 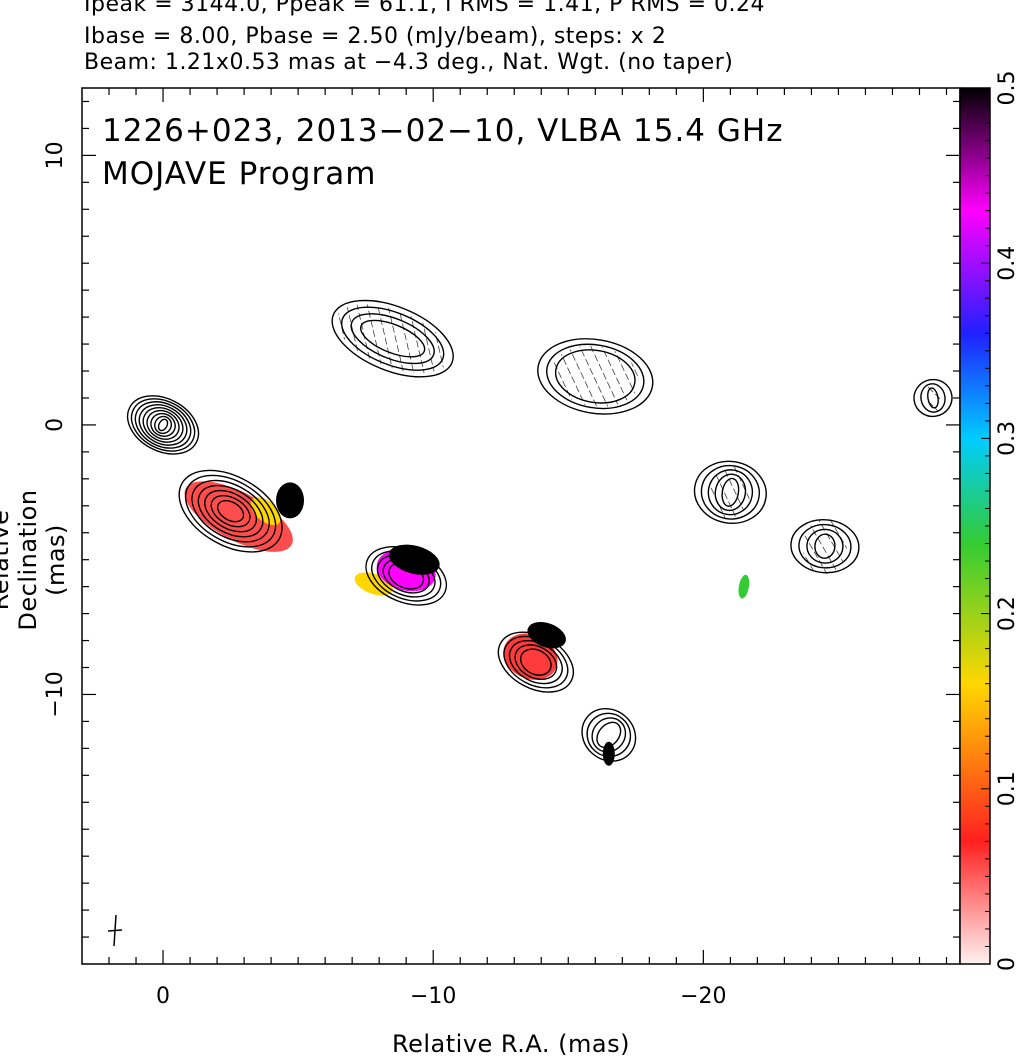 I want to click on contour-knot-a, so click(x=406, y=576).